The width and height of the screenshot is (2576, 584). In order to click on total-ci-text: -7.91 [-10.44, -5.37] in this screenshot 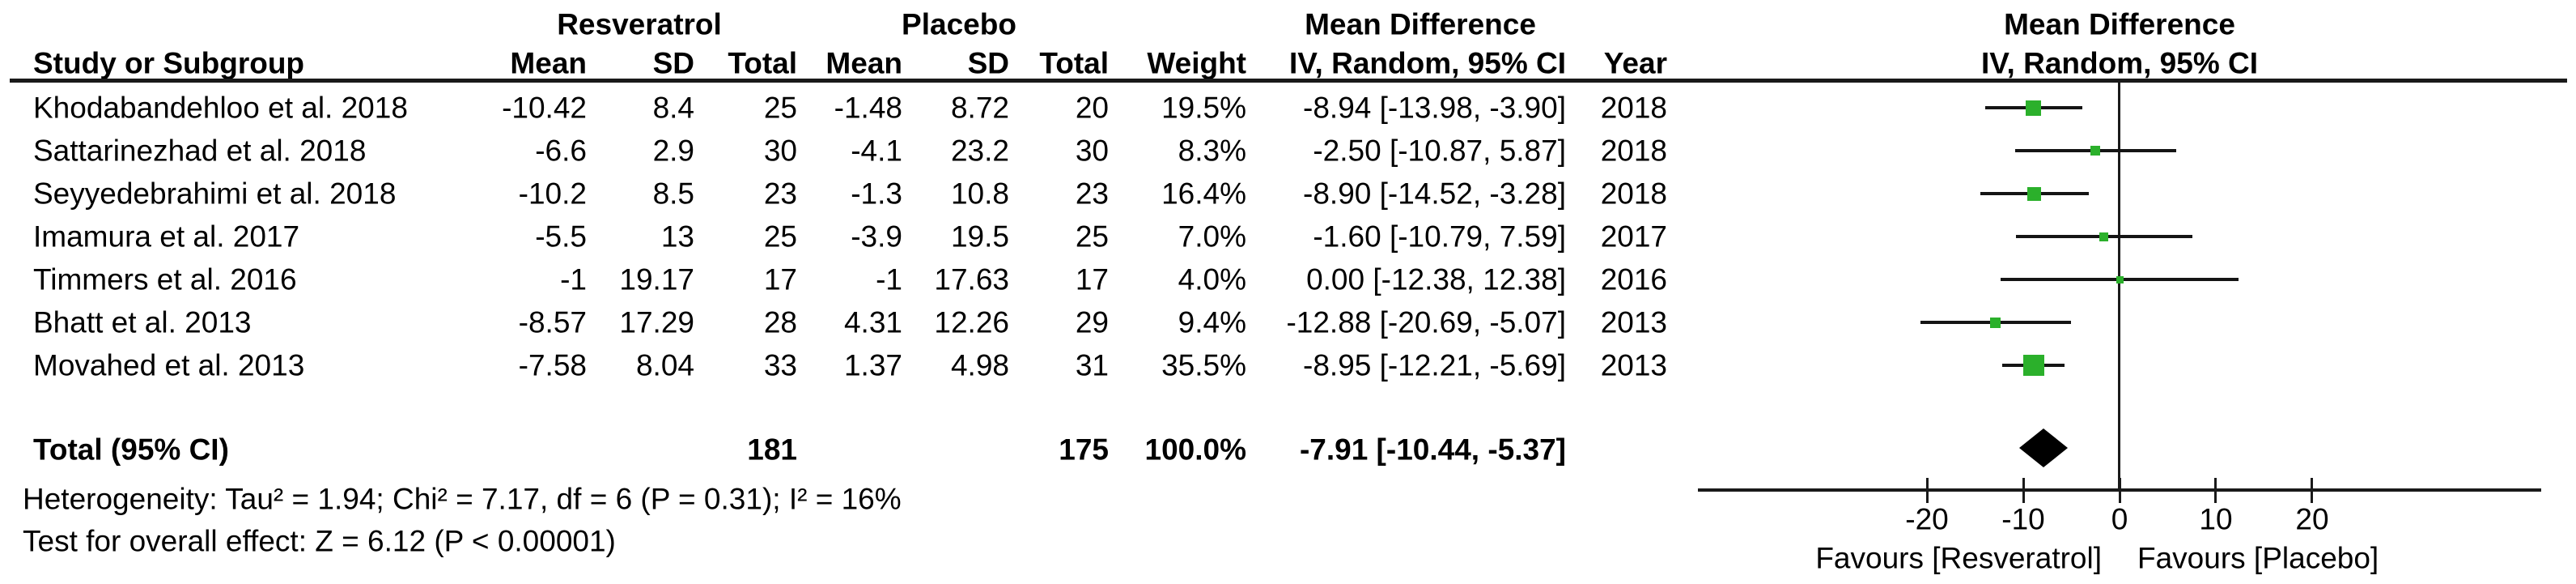, I will do `click(1432, 450)`.